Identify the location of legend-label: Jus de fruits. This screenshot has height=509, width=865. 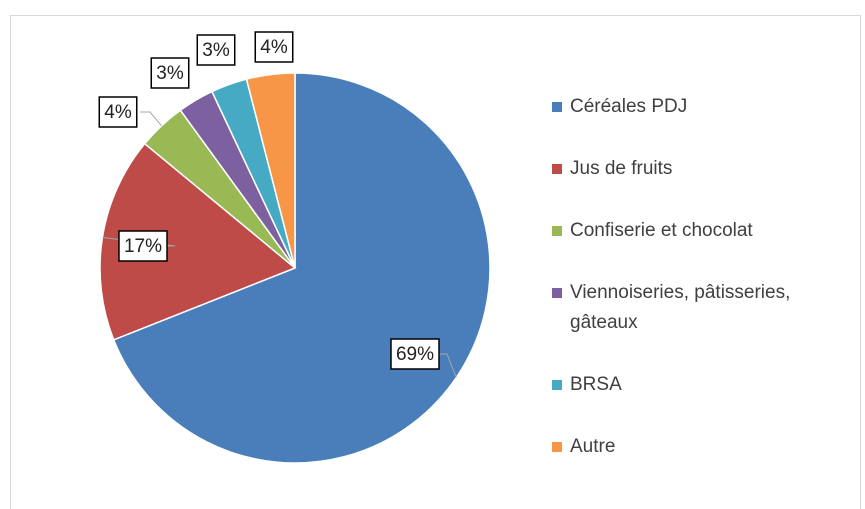
(621, 168).